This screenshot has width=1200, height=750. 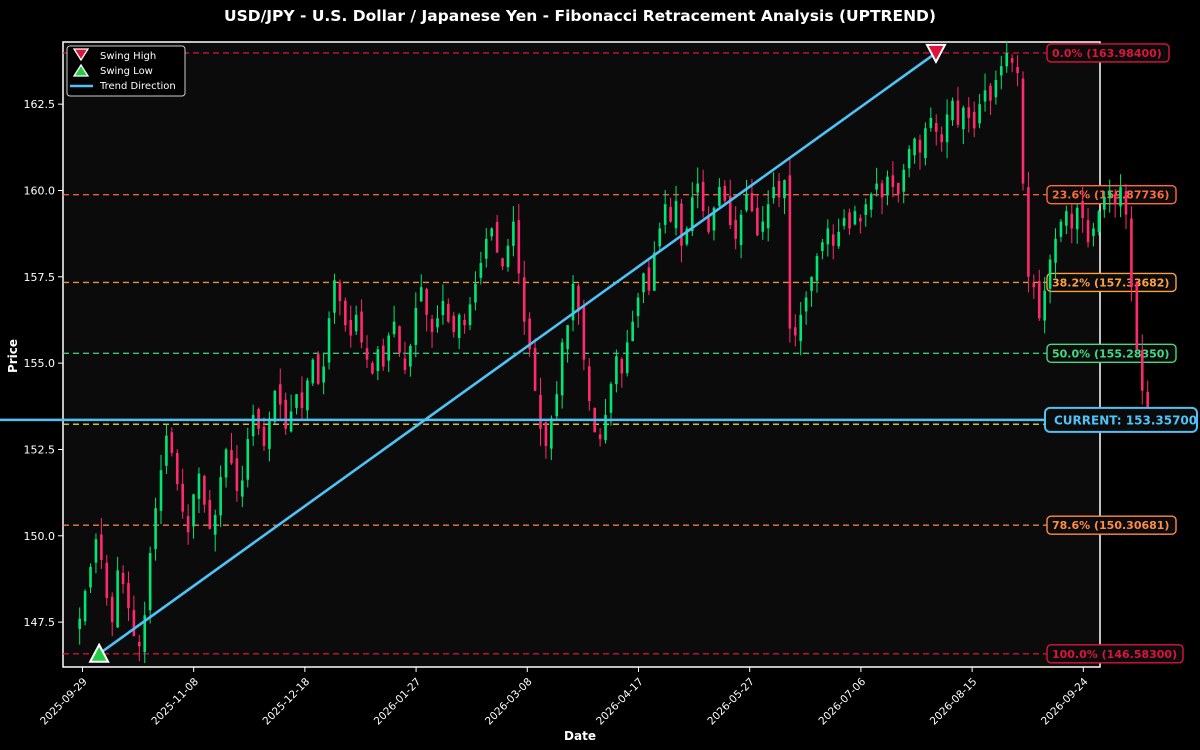 I want to click on fib-level-label: 78.6% (150.30681), so click(x=1110, y=525).